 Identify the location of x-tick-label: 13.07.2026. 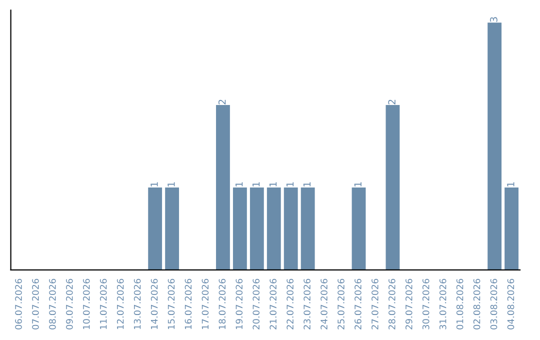
(137, 303).